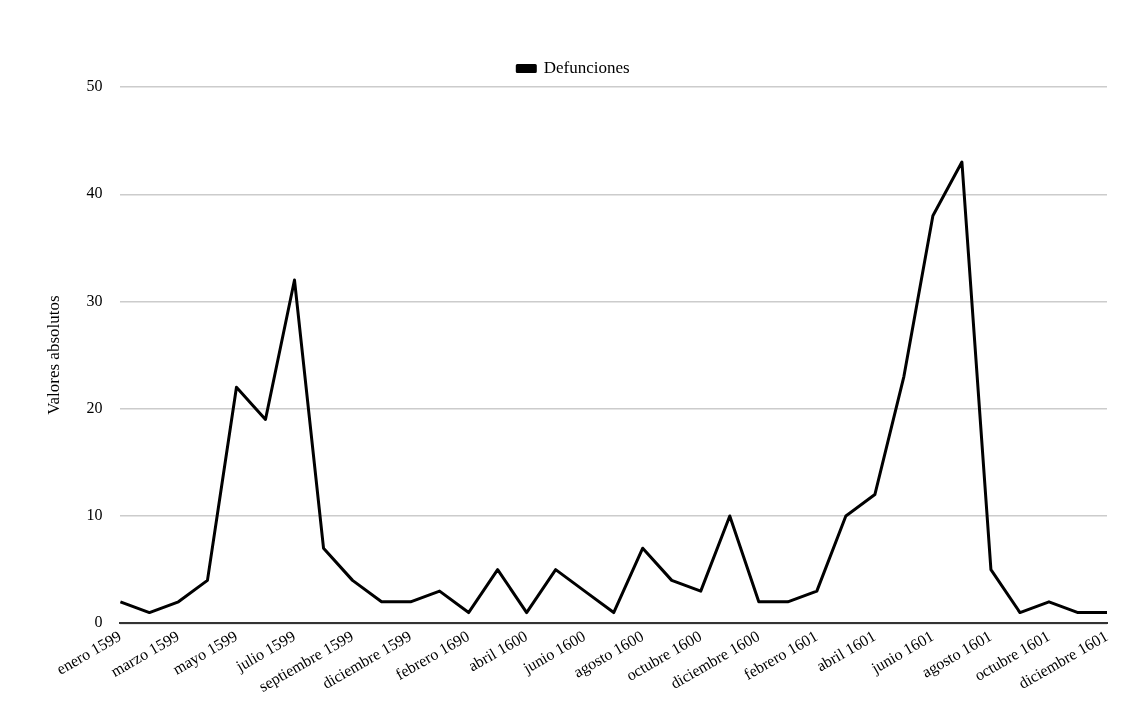 Image resolution: width=1132 pixels, height=711 pixels. I want to click on y-tick-label: 20, so click(94, 407).